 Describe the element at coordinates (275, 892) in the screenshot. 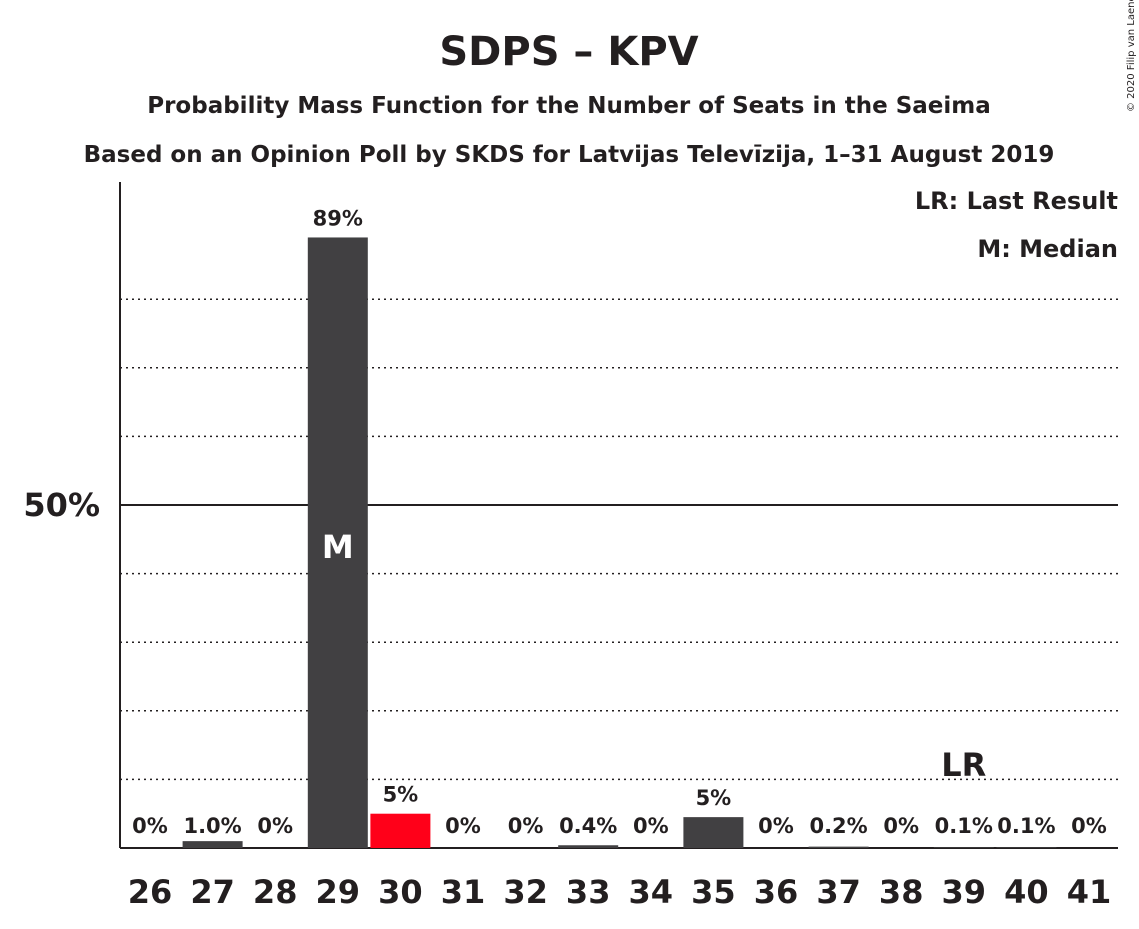

I see `x-tick-28: 28` at that location.